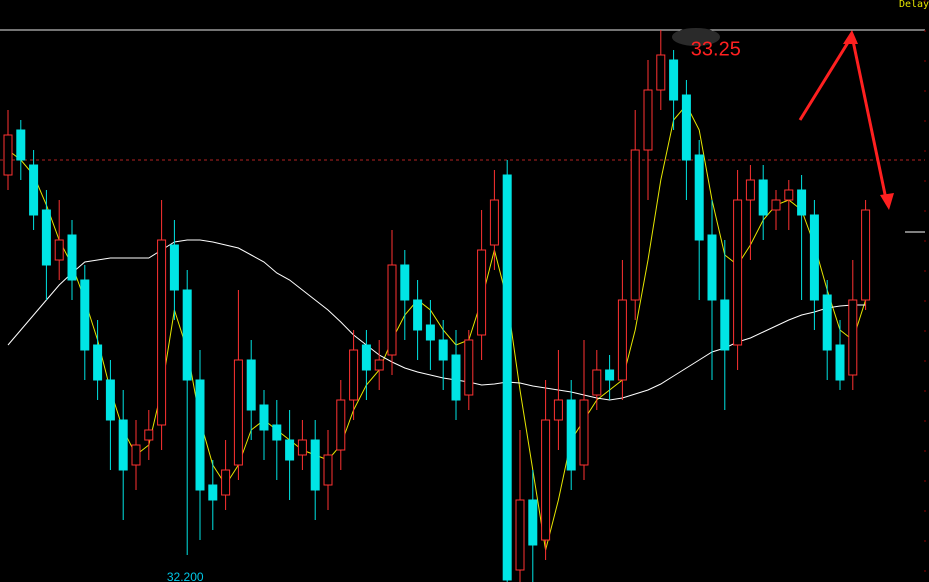 The height and width of the screenshot is (582, 929). Describe the element at coordinates (696, 37) in the screenshot. I see `smudge` at that location.